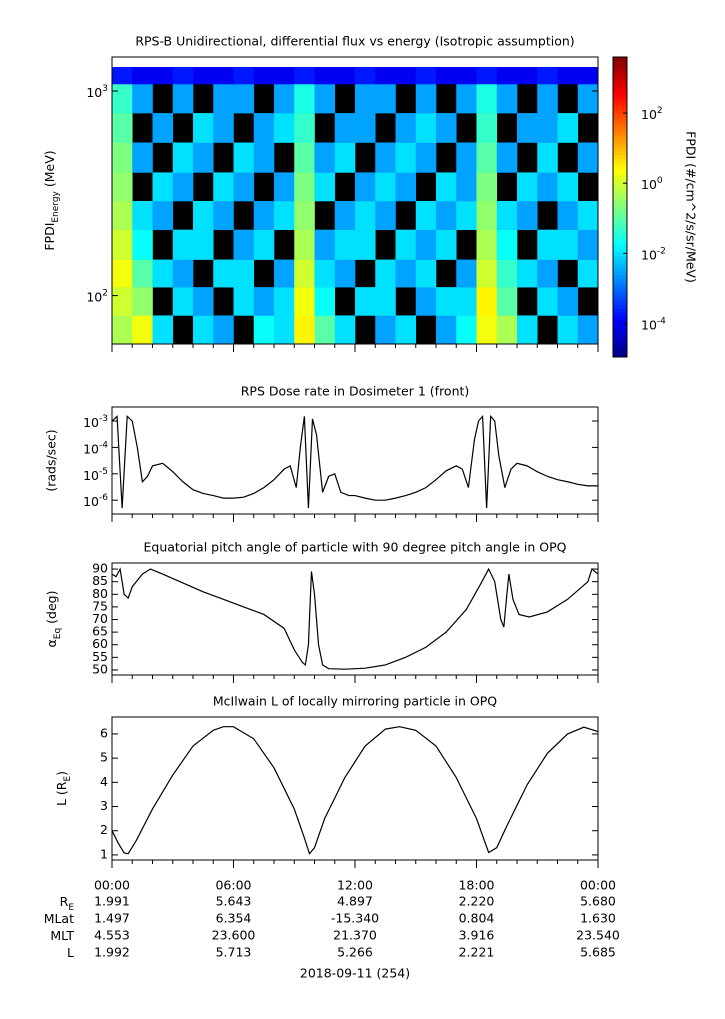  What do you see at coordinates (100, 643) in the screenshot?
I see `y-tick-label: 60` at bounding box center [100, 643].